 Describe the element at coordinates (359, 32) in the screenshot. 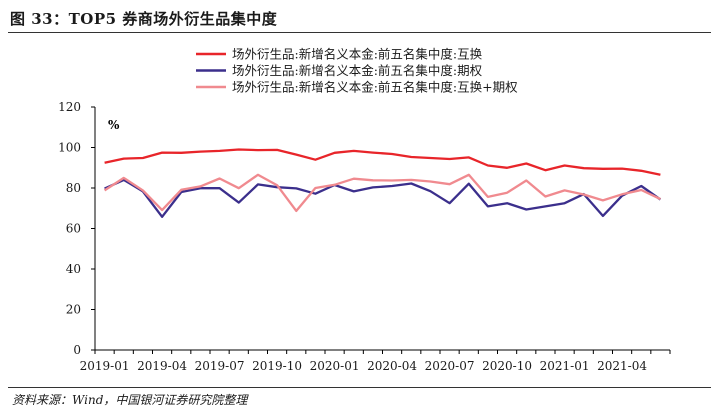

I see `title-divider` at that location.